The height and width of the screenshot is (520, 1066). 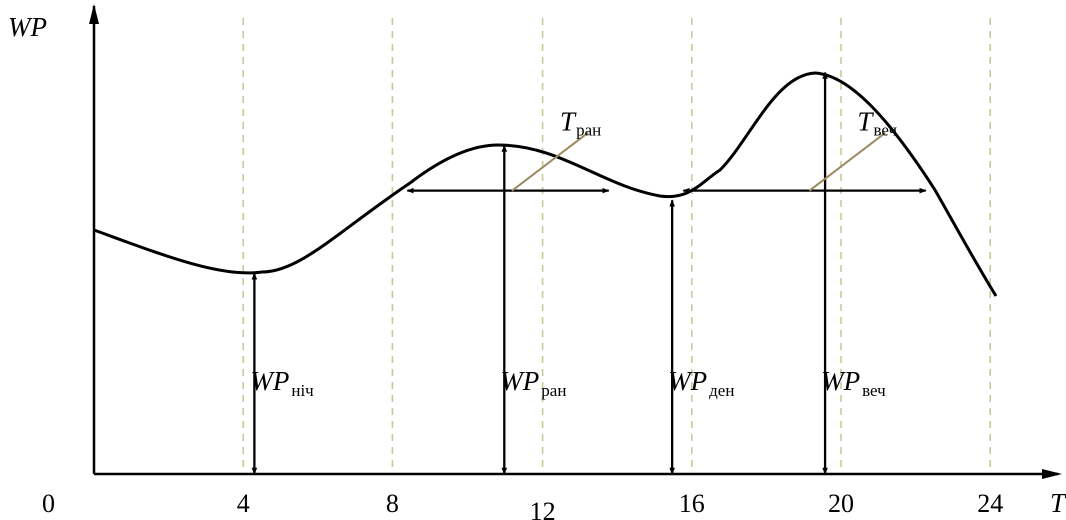 What do you see at coordinates (243, 503) in the screenshot?
I see `x-tick-4: 4` at bounding box center [243, 503].